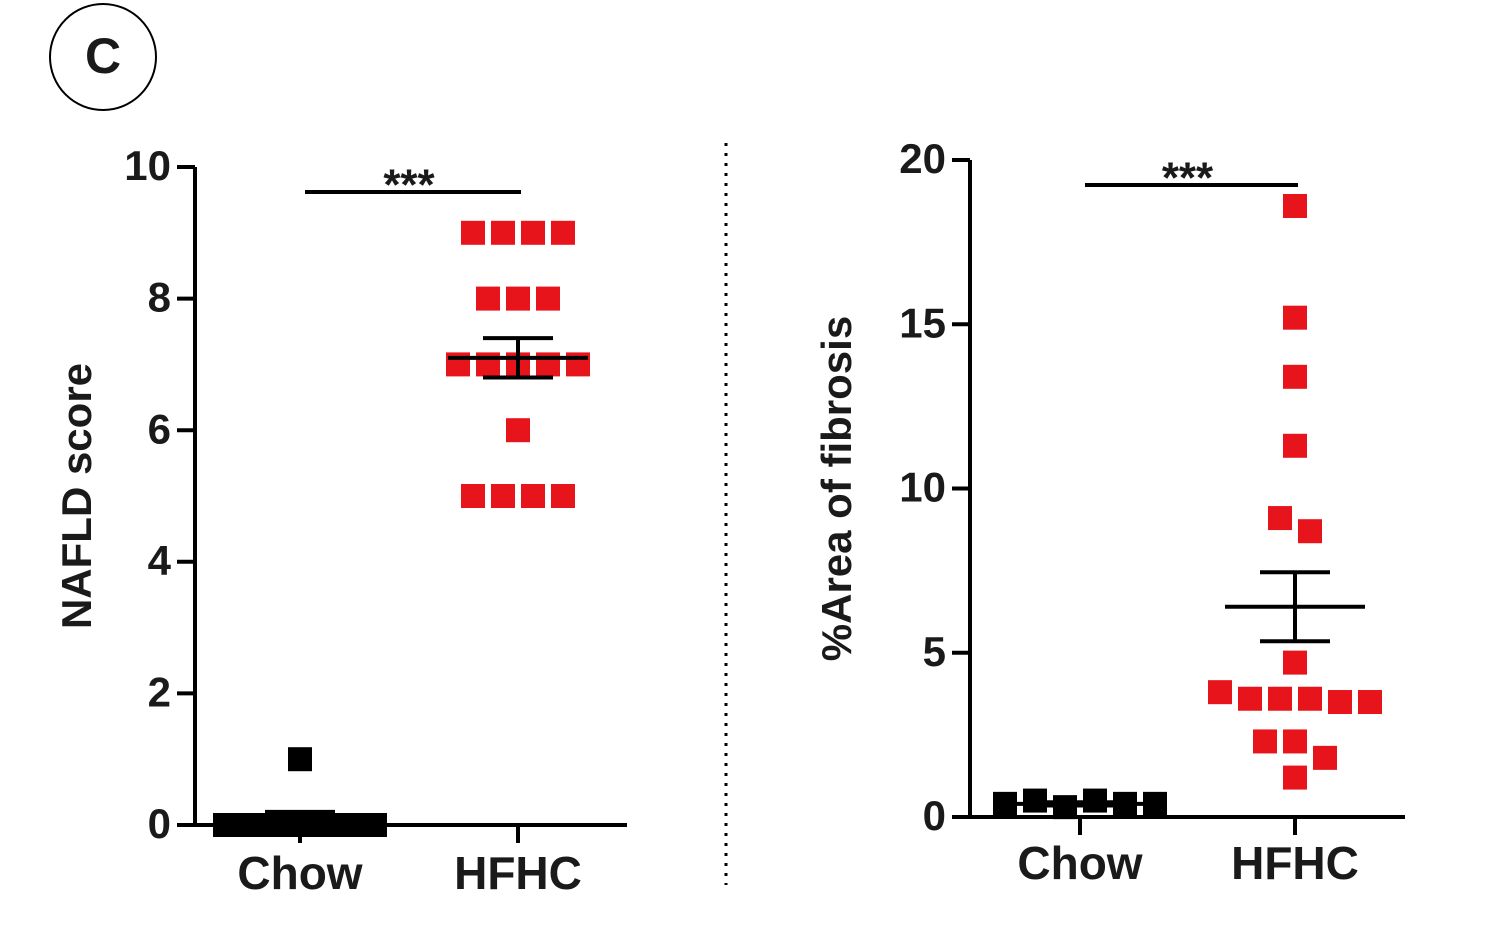 This screenshot has height=950, width=1500. What do you see at coordinates (160, 560) in the screenshot?
I see `y-tick-label: 4` at bounding box center [160, 560].